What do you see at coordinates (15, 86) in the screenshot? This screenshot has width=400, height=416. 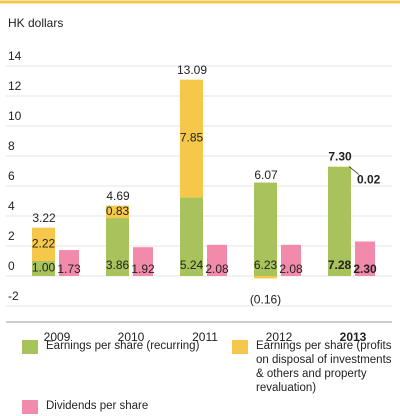 I see `y-tick-label: 12` at bounding box center [15, 86].